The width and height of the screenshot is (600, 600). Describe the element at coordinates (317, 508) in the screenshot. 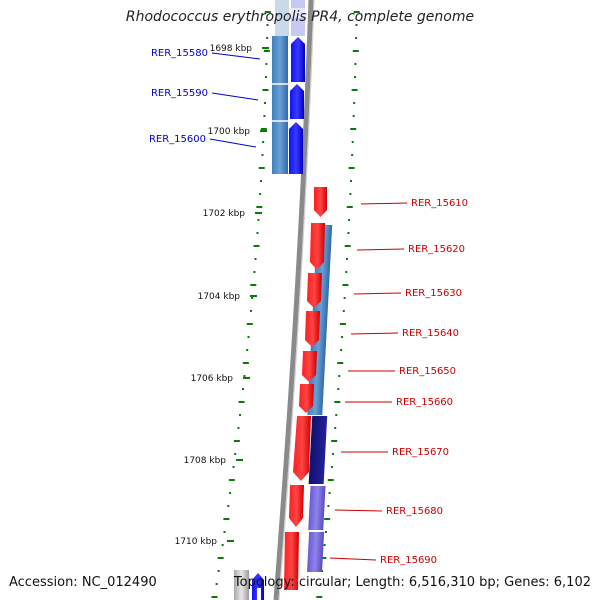

I see `feature-band-reverse-lavender` at that location.